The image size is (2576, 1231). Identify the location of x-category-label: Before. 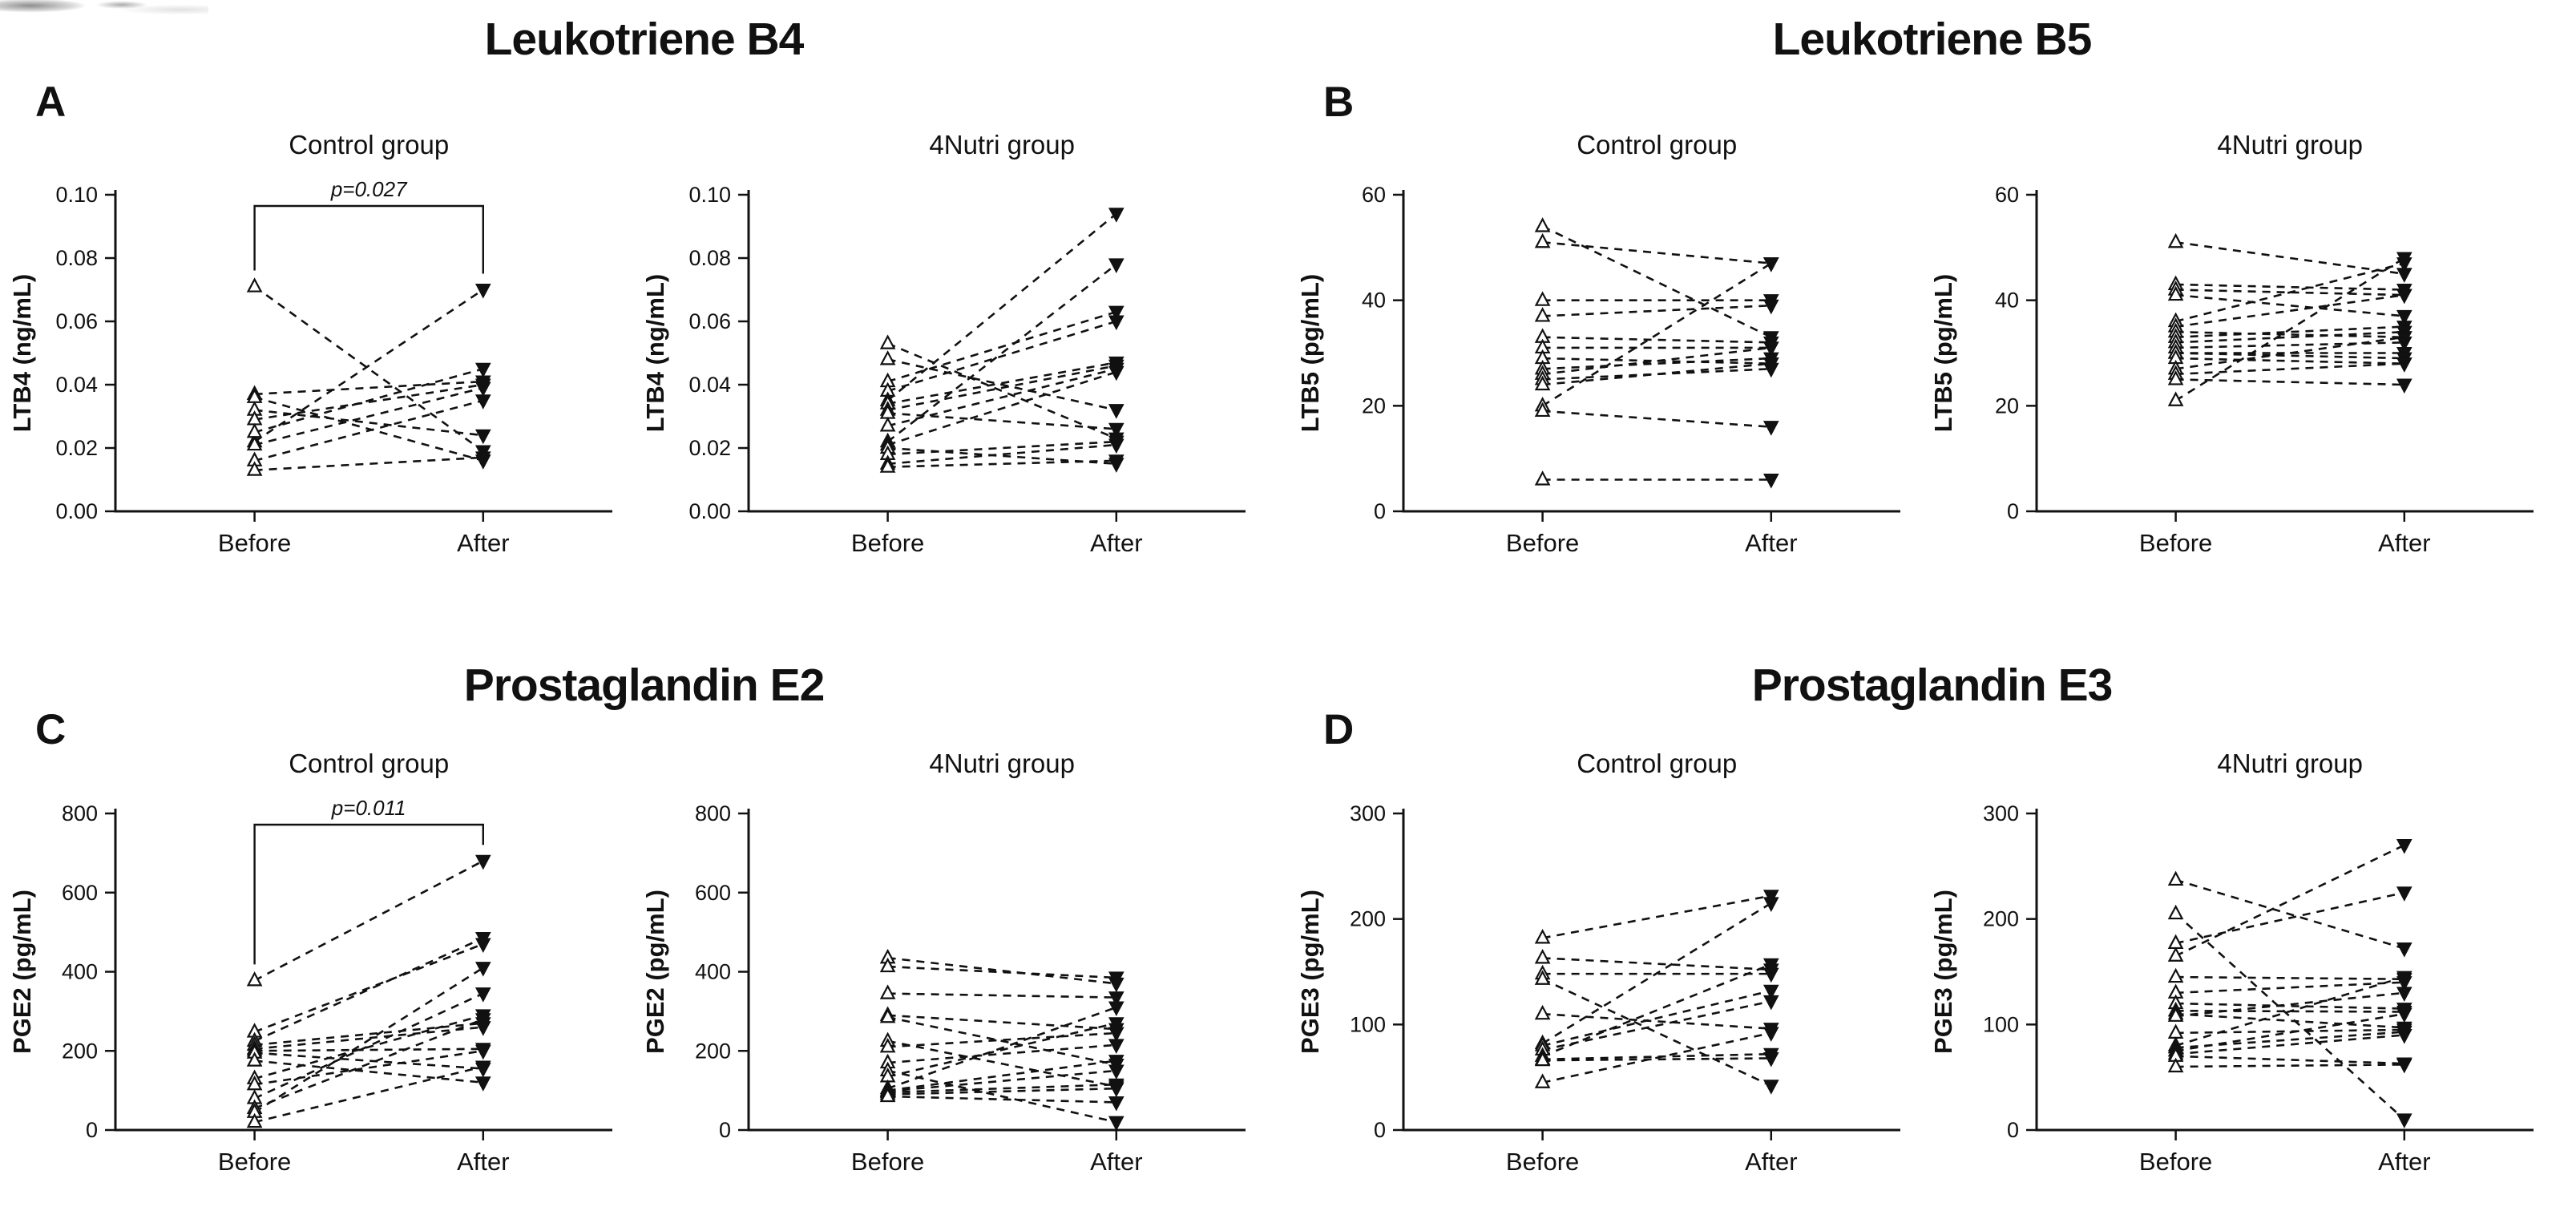
(2175, 1162).